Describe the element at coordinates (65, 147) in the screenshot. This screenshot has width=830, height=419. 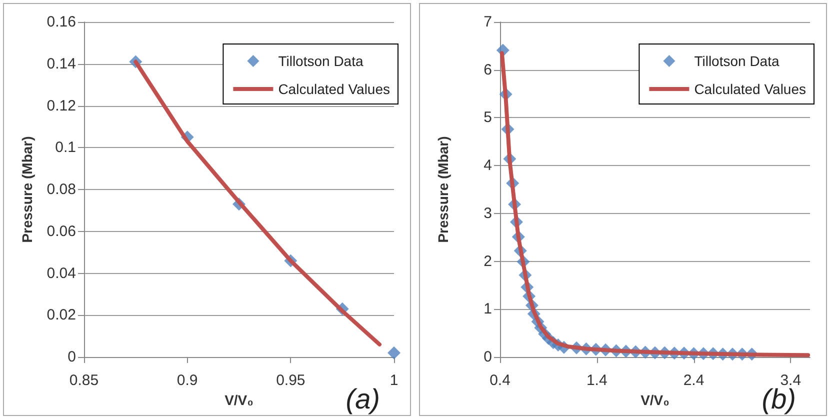
I see `y-tick-label: 0.1` at that location.